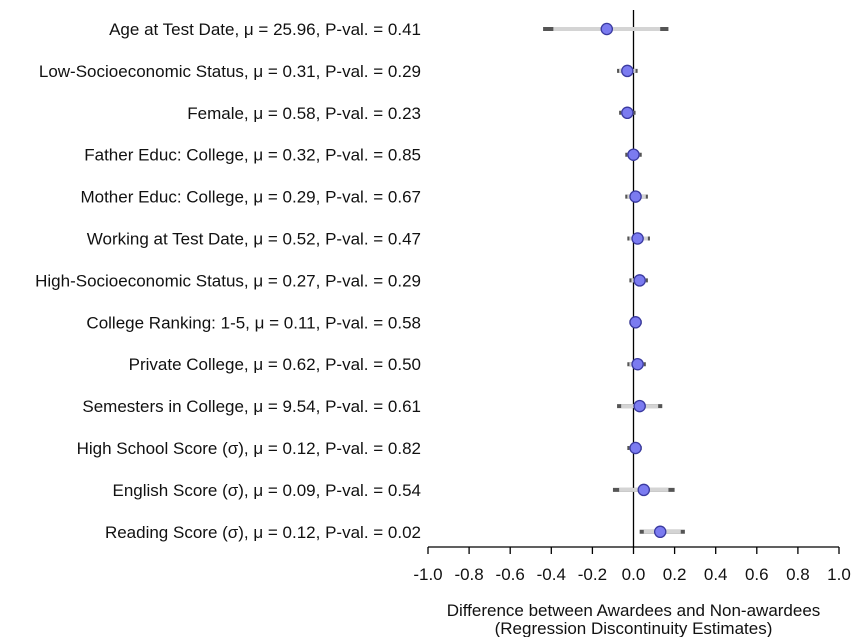 This screenshot has height=637, width=852. What do you see at coordinates (427, 574) in the screenshot?
I see `x-tick-label: -1.0` at bounding box center [427, 574].